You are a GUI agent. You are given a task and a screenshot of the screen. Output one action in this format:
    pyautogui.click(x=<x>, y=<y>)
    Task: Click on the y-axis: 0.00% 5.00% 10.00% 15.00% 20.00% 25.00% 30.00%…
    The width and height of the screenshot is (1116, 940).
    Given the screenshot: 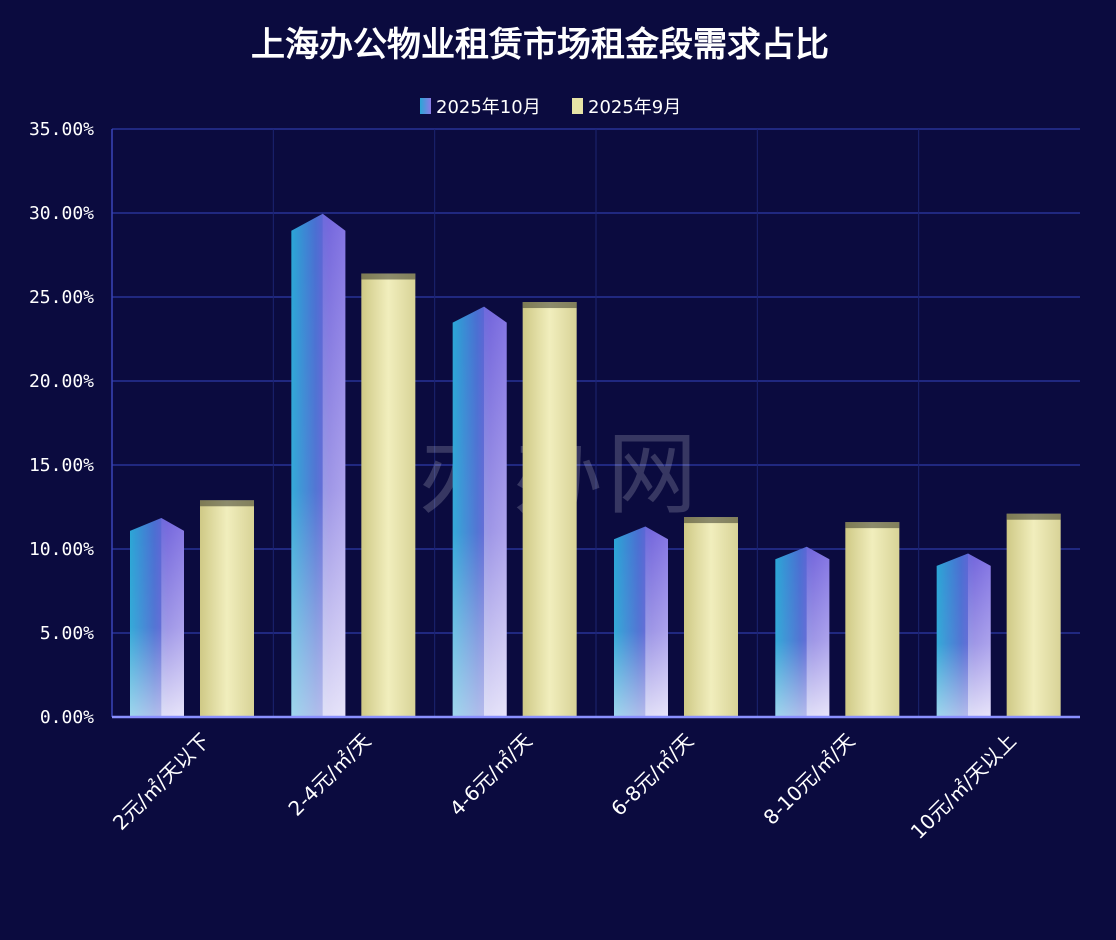 What is the action you would take?
    pyautogui.click(x=71, y=423)
    